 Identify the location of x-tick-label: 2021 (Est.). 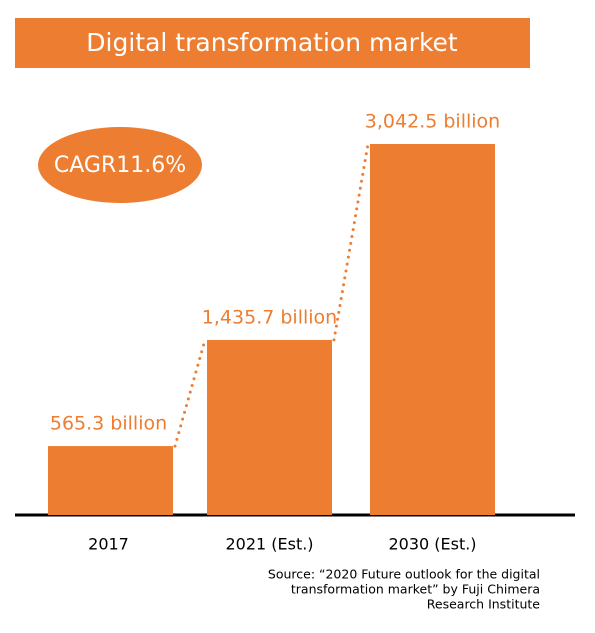
(269, 544).